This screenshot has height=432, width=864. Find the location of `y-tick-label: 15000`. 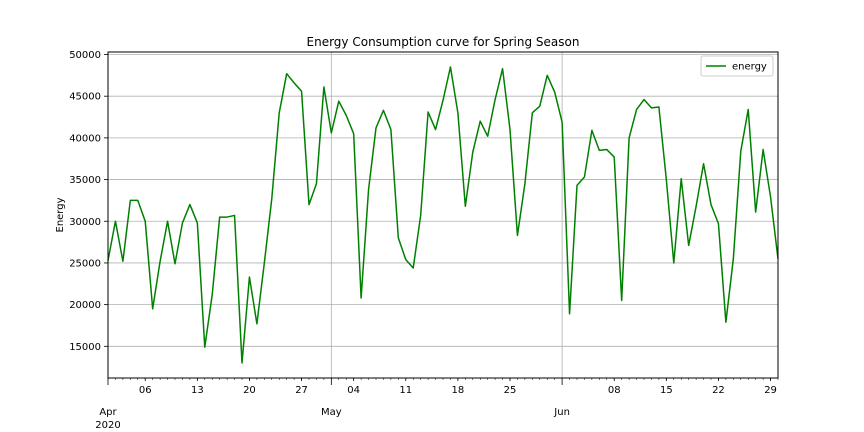

y-tick-label: 15000 is located at coordinates (85, 347).